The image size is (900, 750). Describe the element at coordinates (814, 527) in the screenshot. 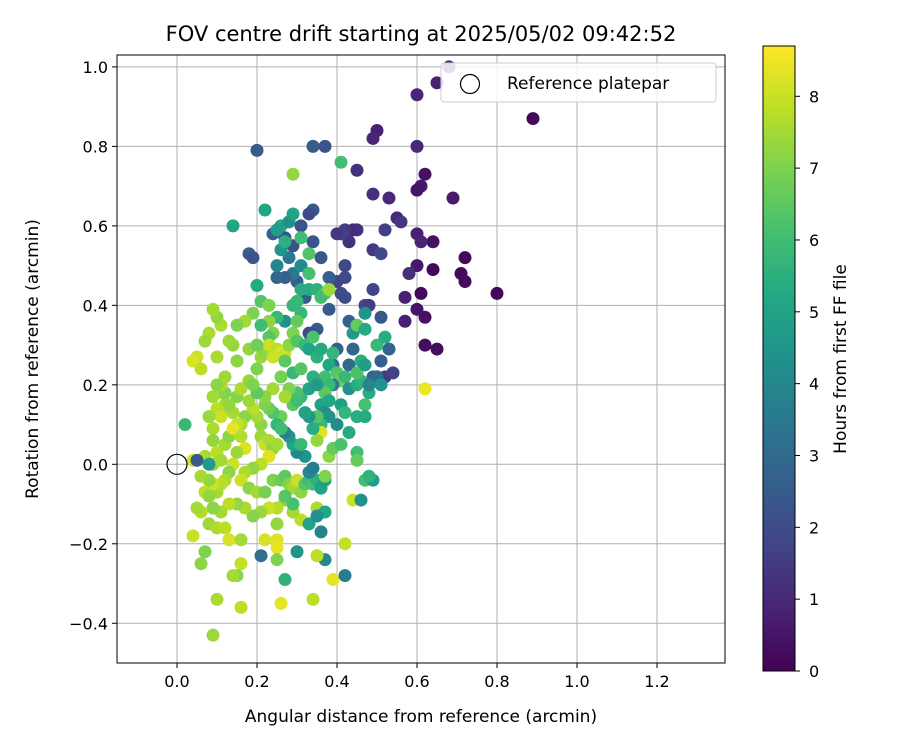

I see `colorbar-tick-label: 2` at that location.